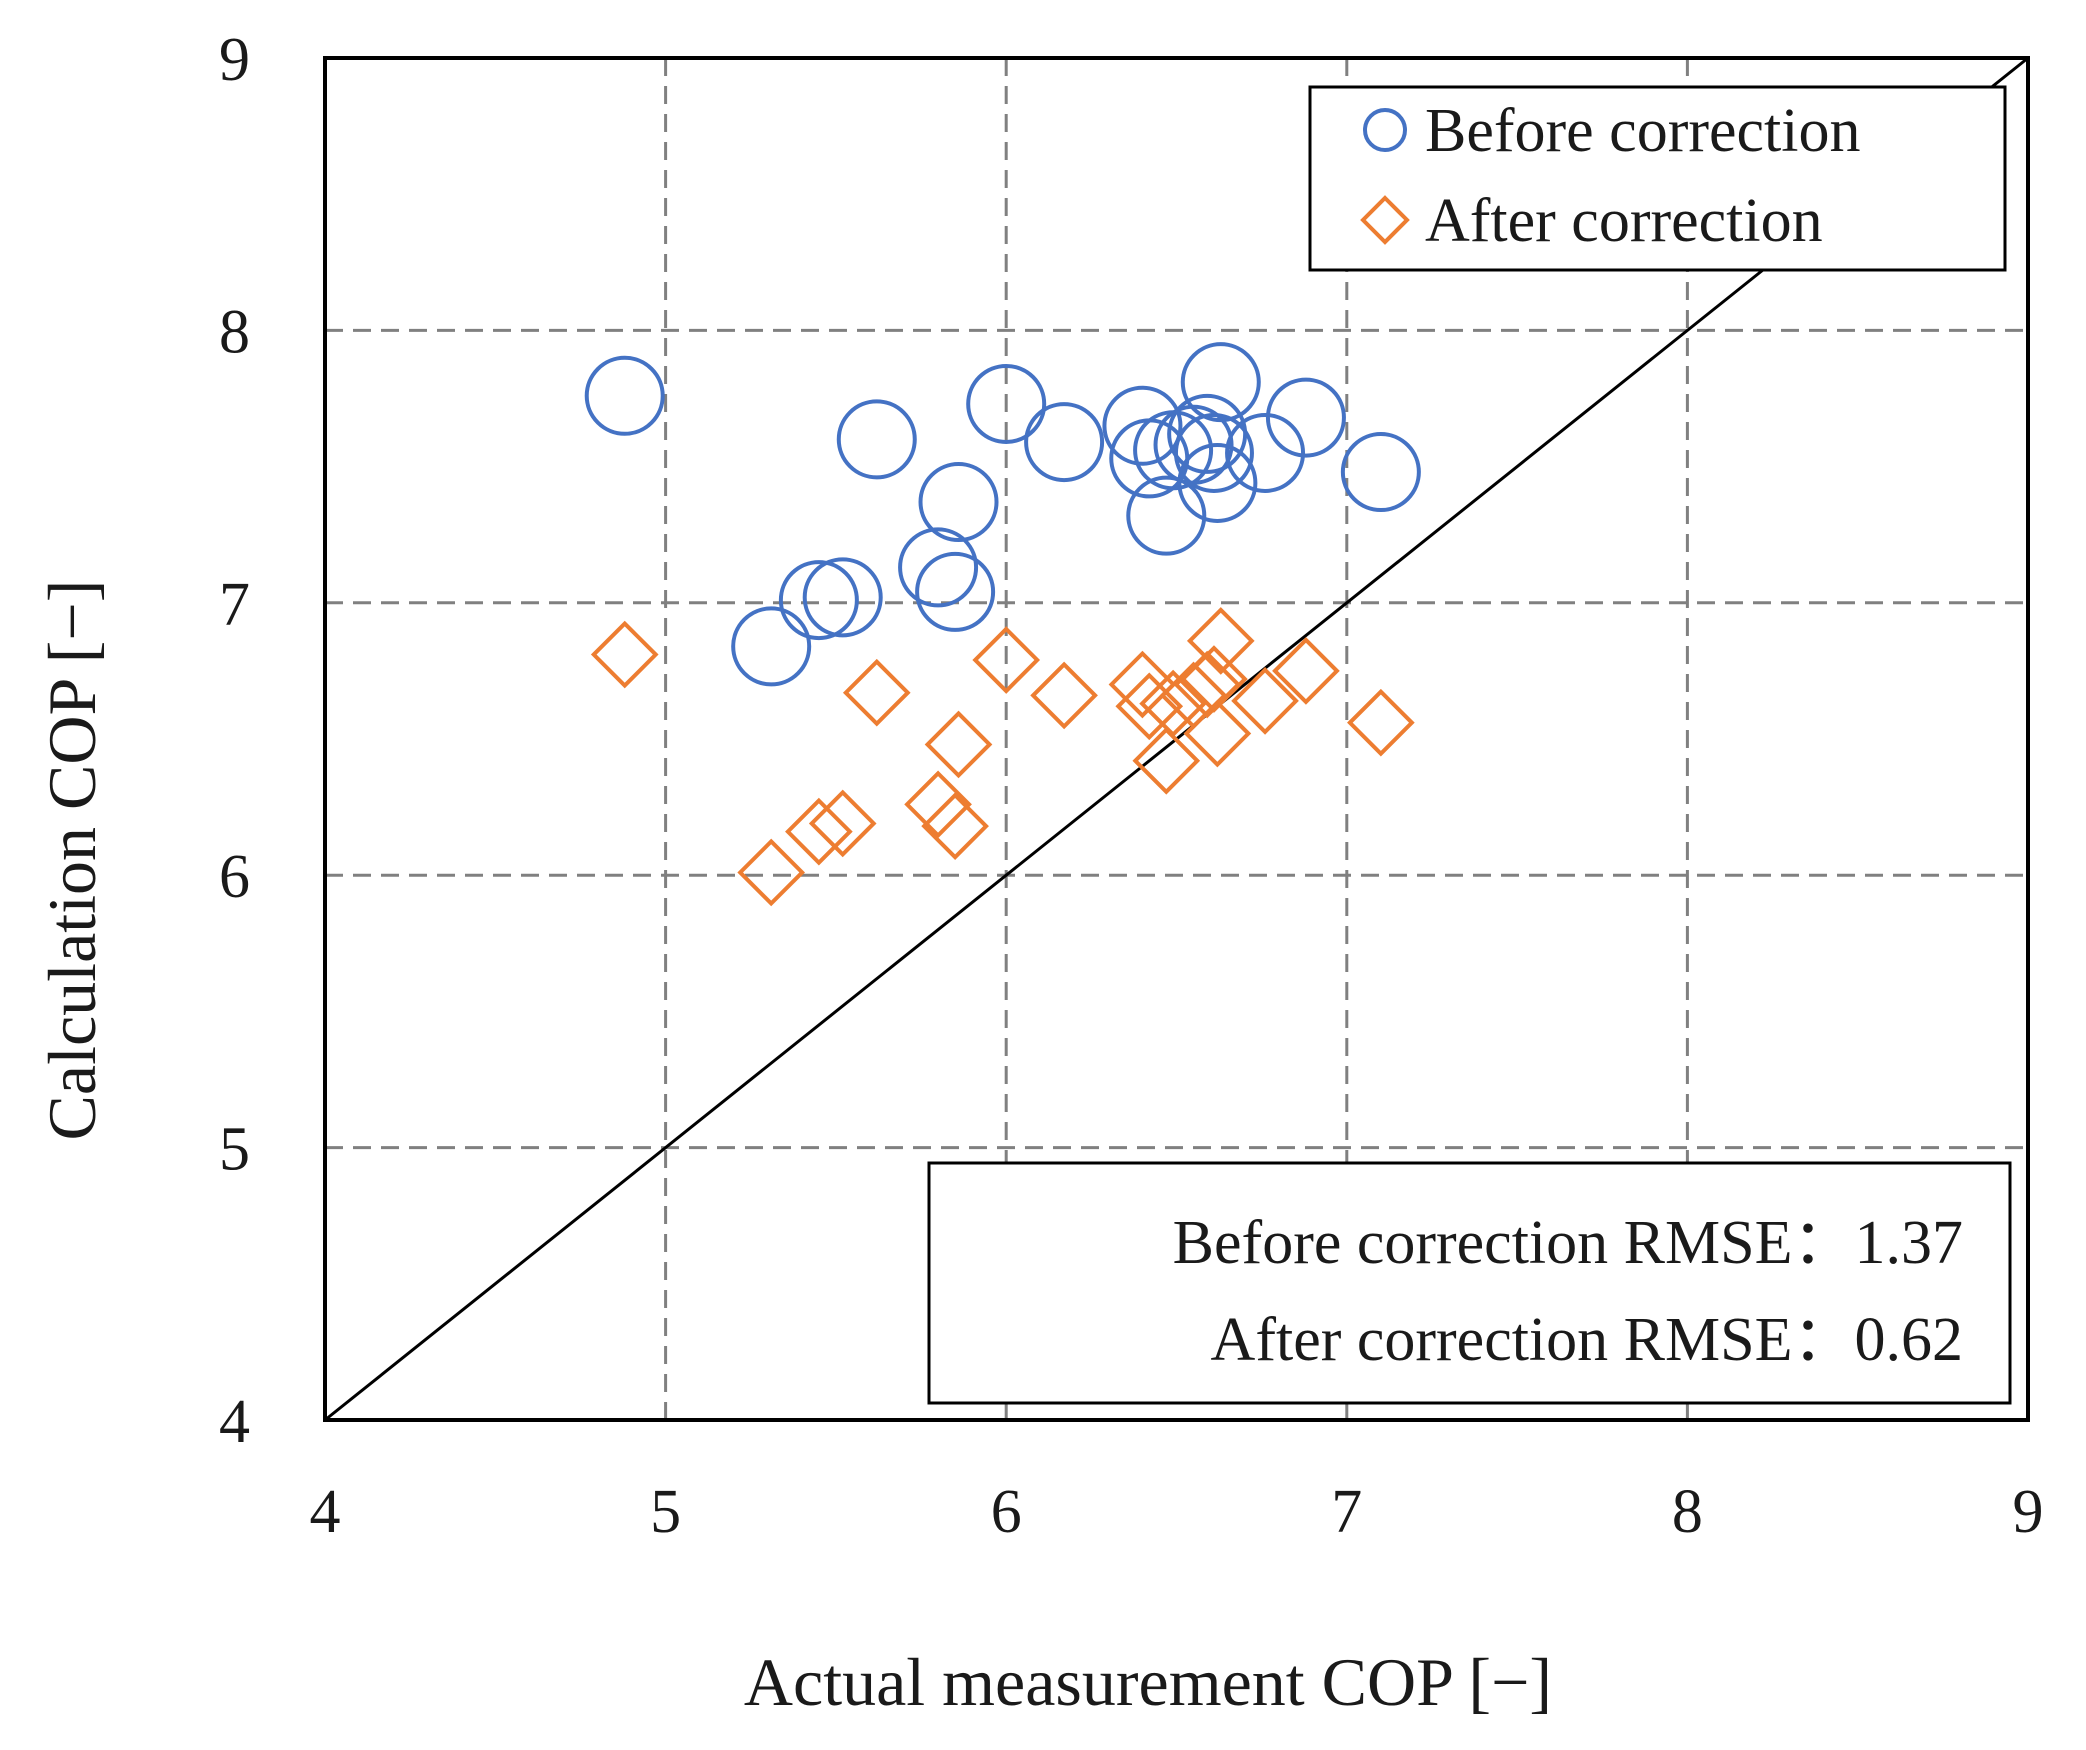 The image size is (2086, 1750). I want to click on y-tick-label-2: 6, so click(234, 877).